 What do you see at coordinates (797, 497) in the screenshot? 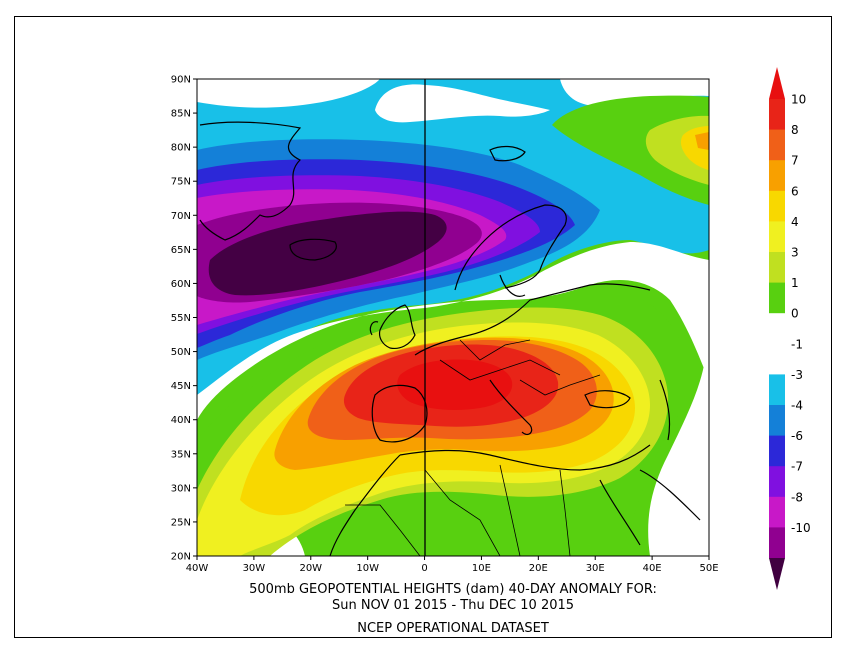
I see `colorbar-label: -8` at bounding box center [797, 497].